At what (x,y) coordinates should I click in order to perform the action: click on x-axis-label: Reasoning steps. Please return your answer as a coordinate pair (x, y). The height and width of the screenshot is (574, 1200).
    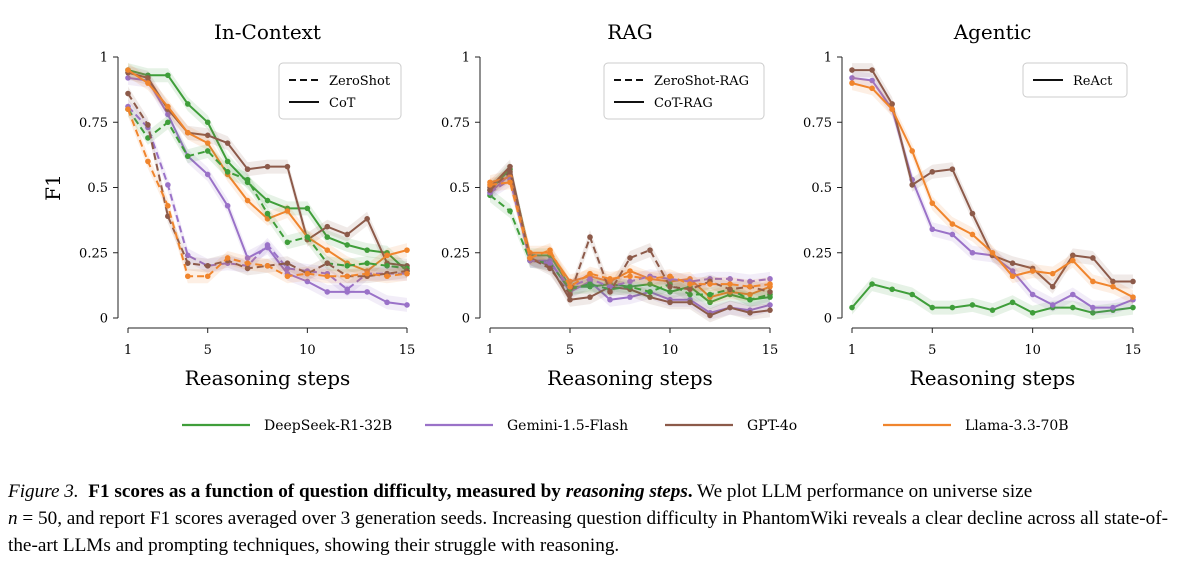
    Looking at the image, I should click on (630, 378).